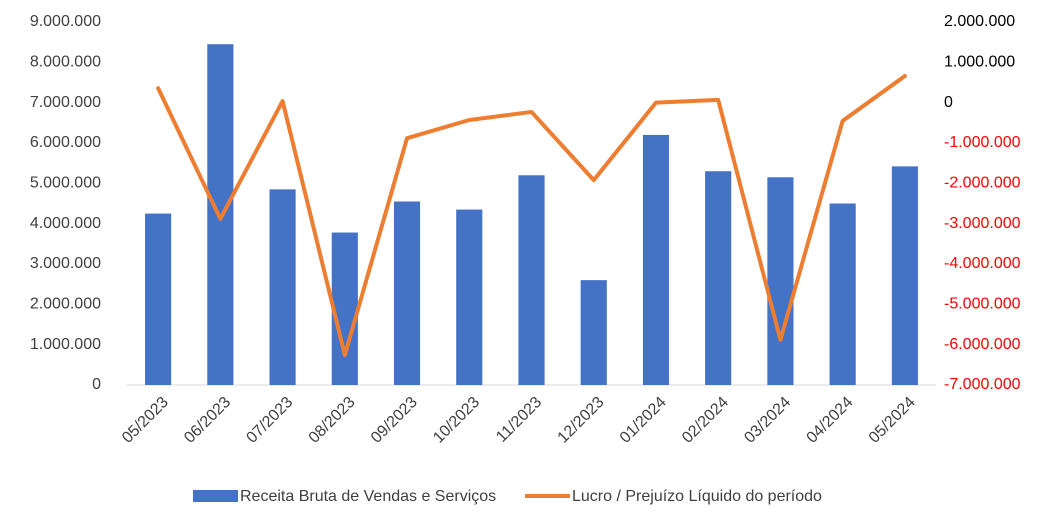  I want to click on y2-tick-label: 1.000.000, so click(979, 62).